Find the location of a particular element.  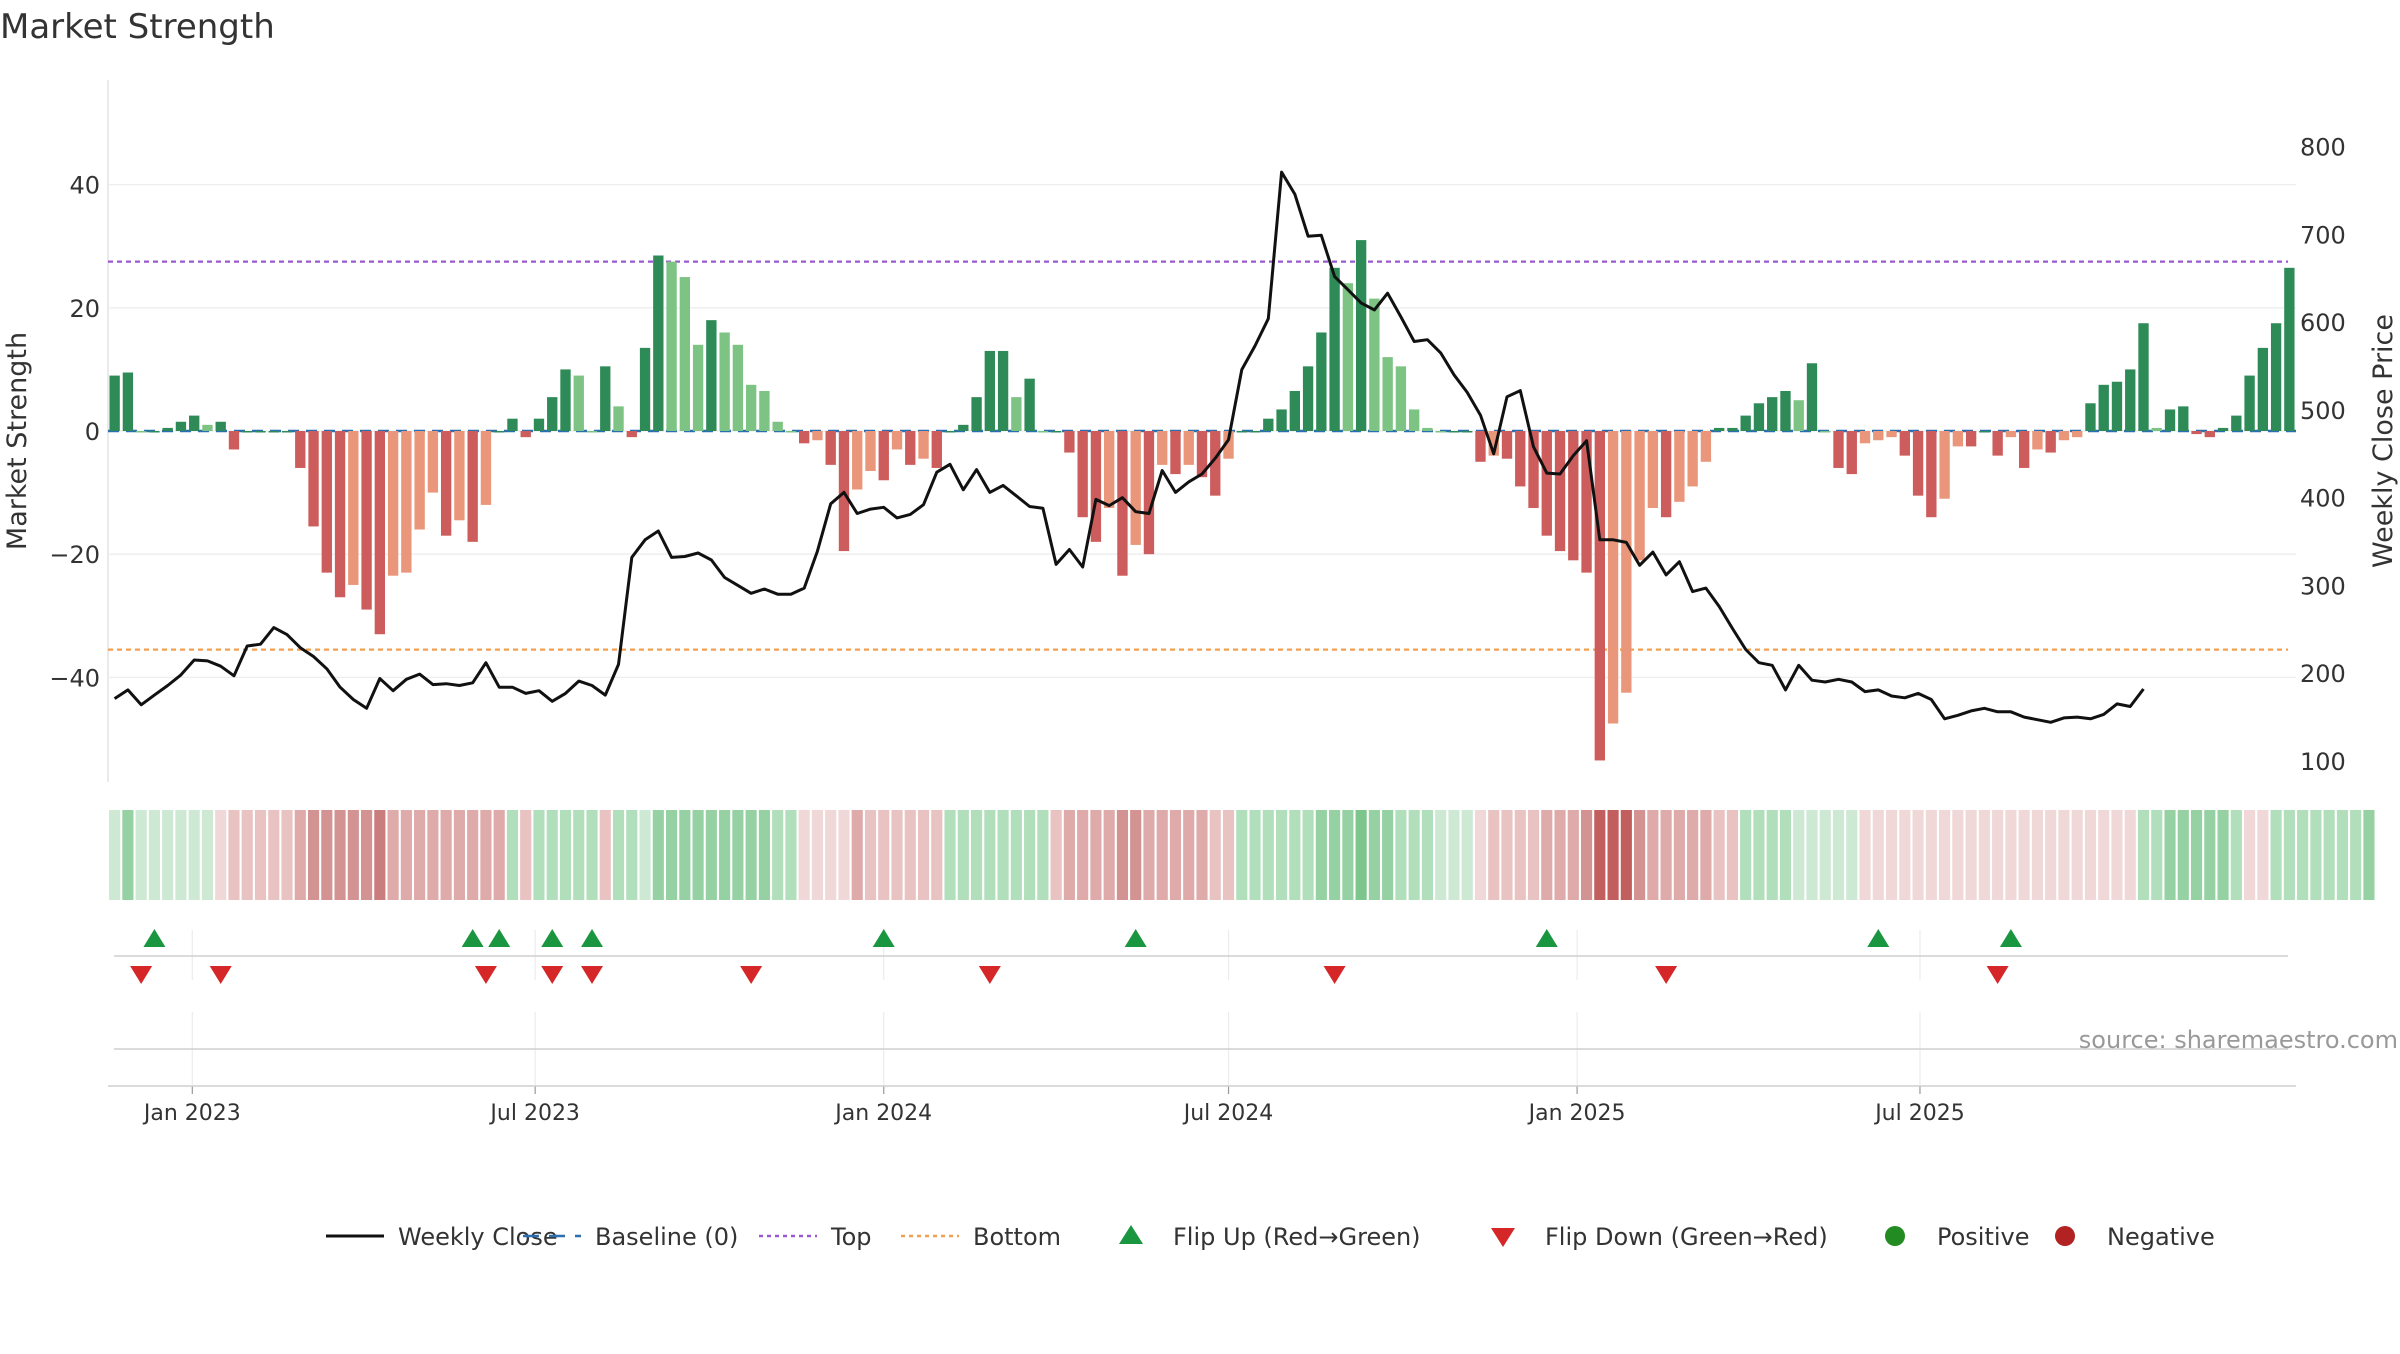

x-tick-label: Jan 2025 is located at coordinates (1576, 1113).